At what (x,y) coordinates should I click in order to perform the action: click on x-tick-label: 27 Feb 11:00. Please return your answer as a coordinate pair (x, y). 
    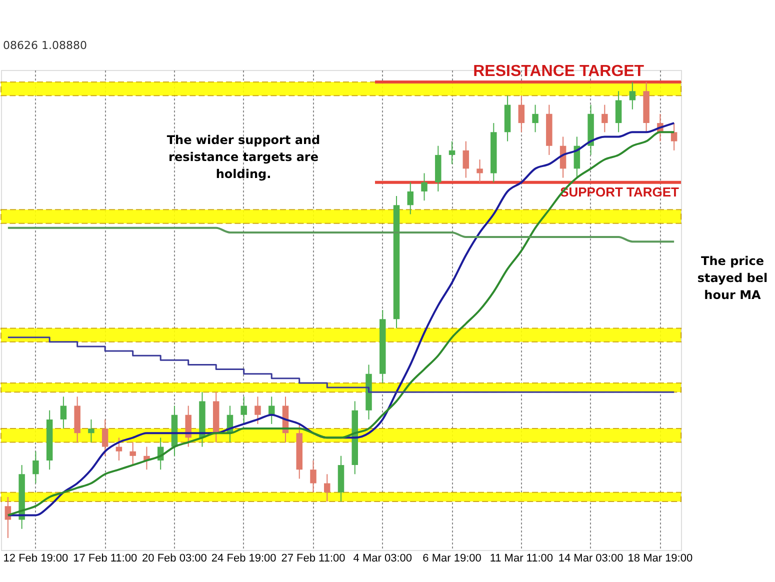
    Looking at the image, I should click on (313, 558).